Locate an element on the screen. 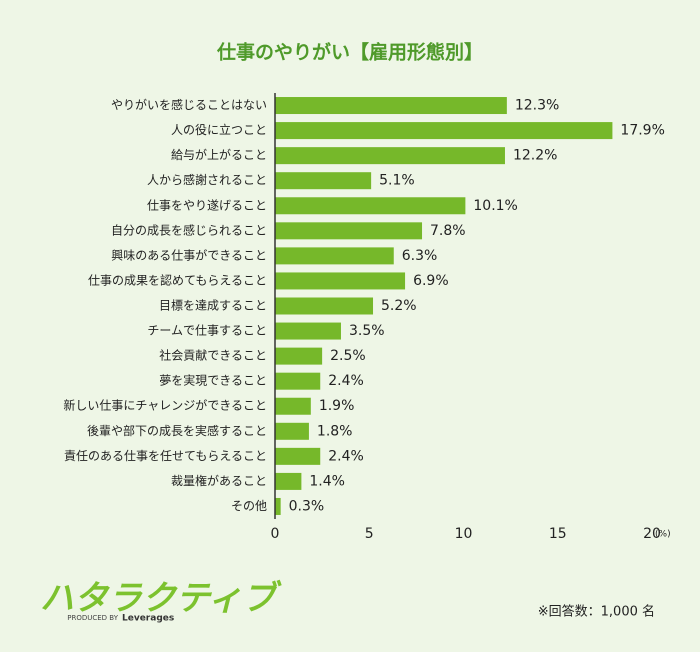 The image size is (700, 652). value-label: 12.3% is located at coordinates (537, 106).